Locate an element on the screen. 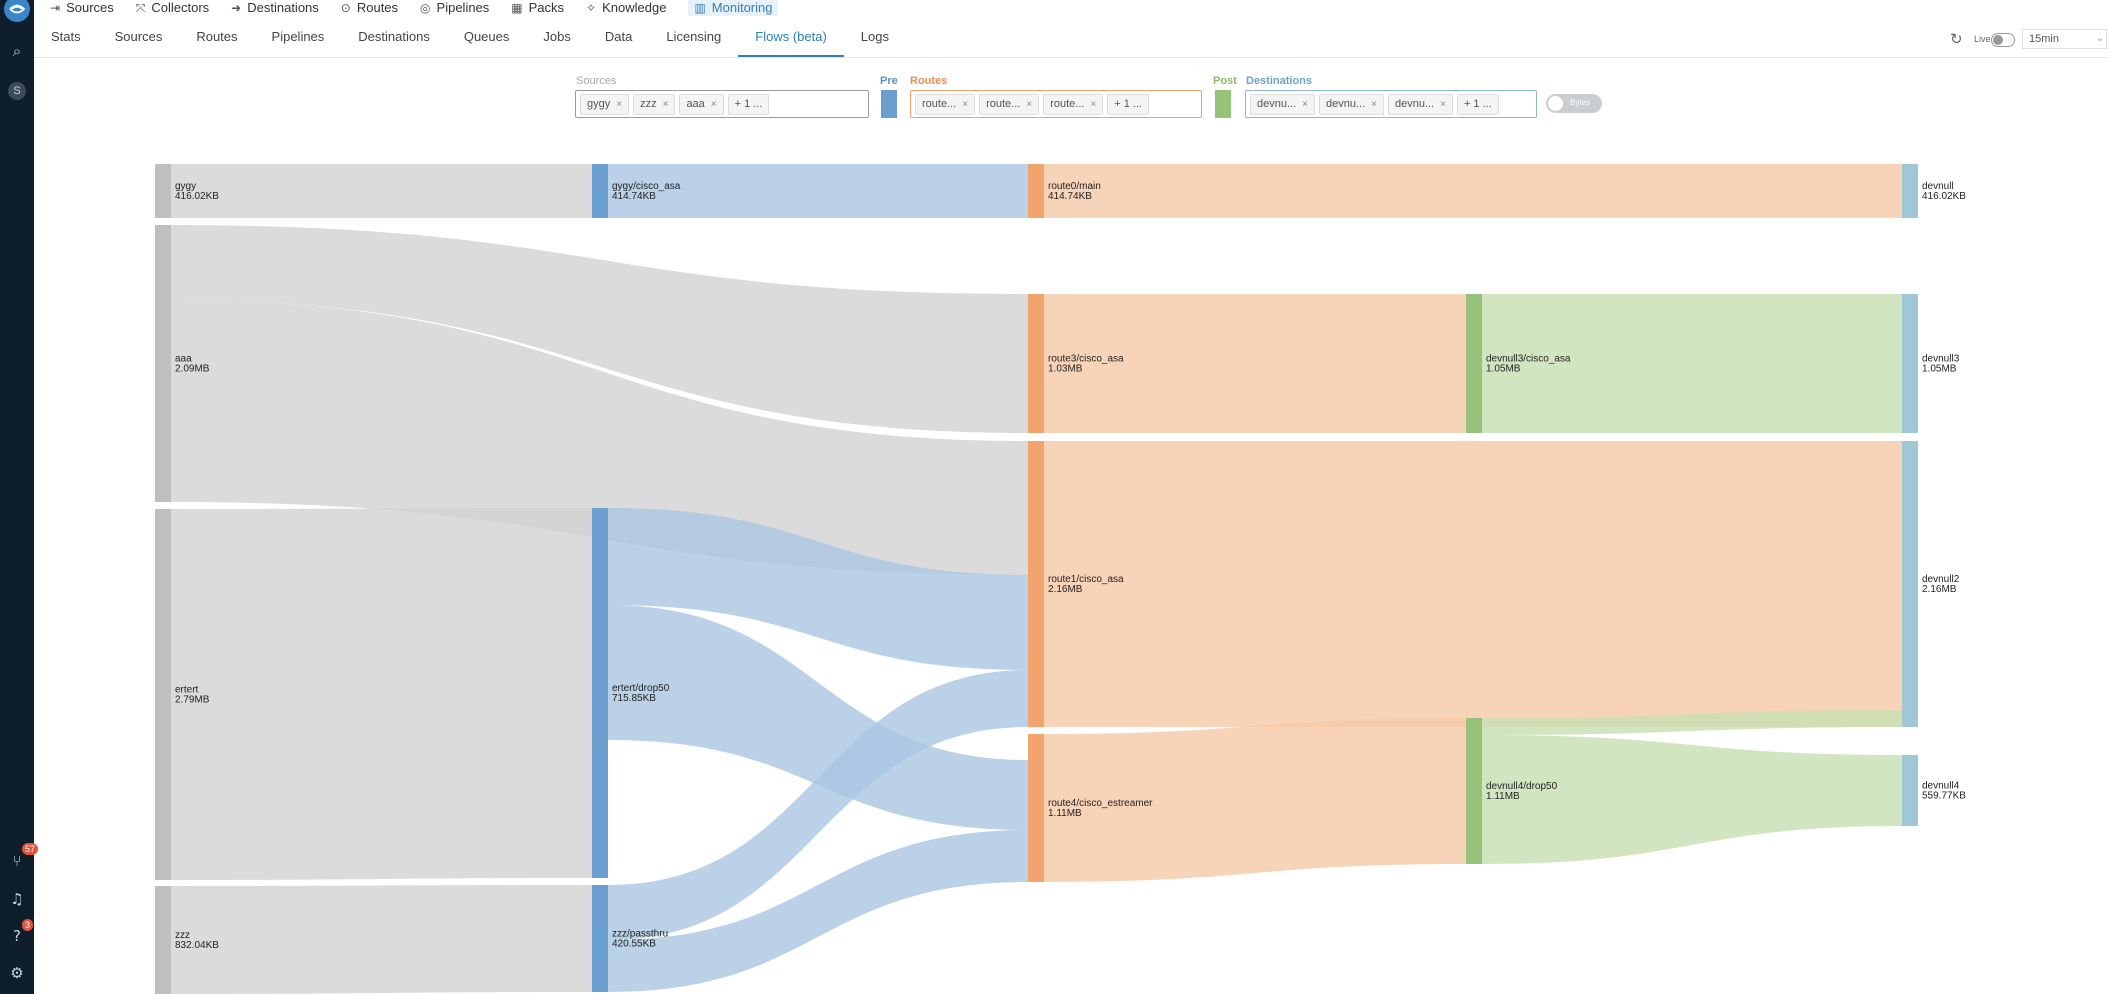 The height and width of the screenshot is (994, 2109). flow-node-name: zzz/passthru is located at coordinates (640, 934).